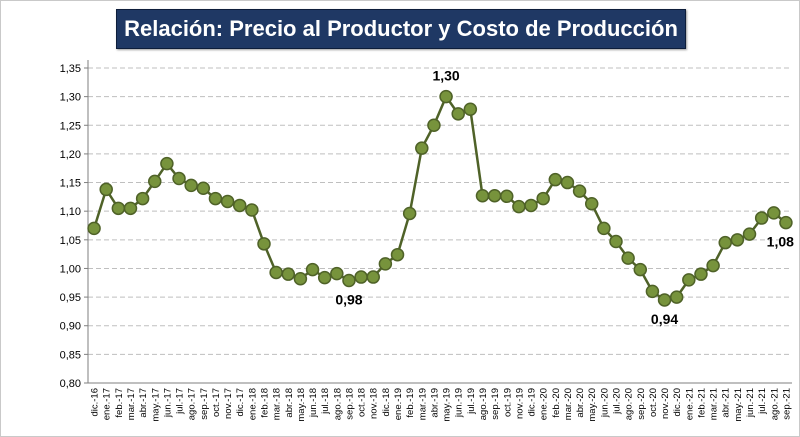  I want to click on x-tick-label: abr.-19, so click(434, 403).